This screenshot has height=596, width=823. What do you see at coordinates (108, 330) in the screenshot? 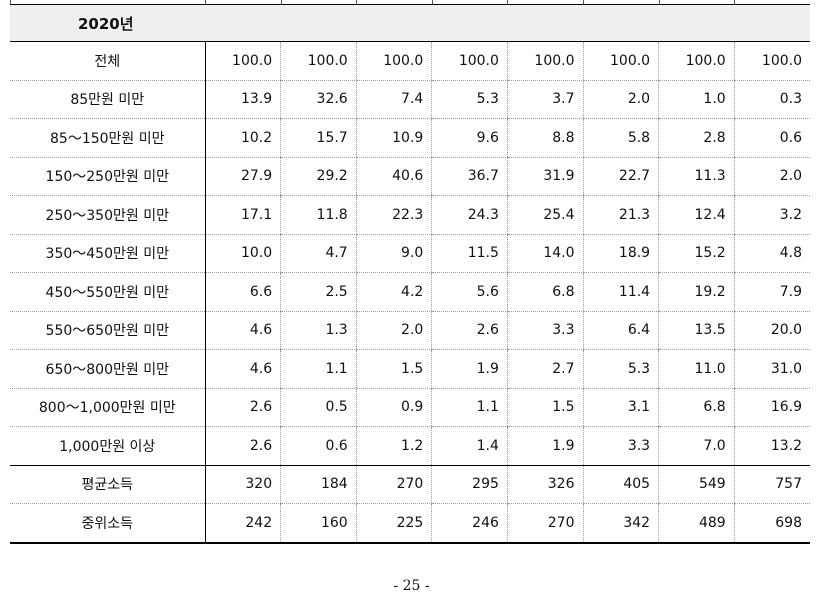
I see `row-label: 550～650만원 미만` at bounding box center [108, 330].